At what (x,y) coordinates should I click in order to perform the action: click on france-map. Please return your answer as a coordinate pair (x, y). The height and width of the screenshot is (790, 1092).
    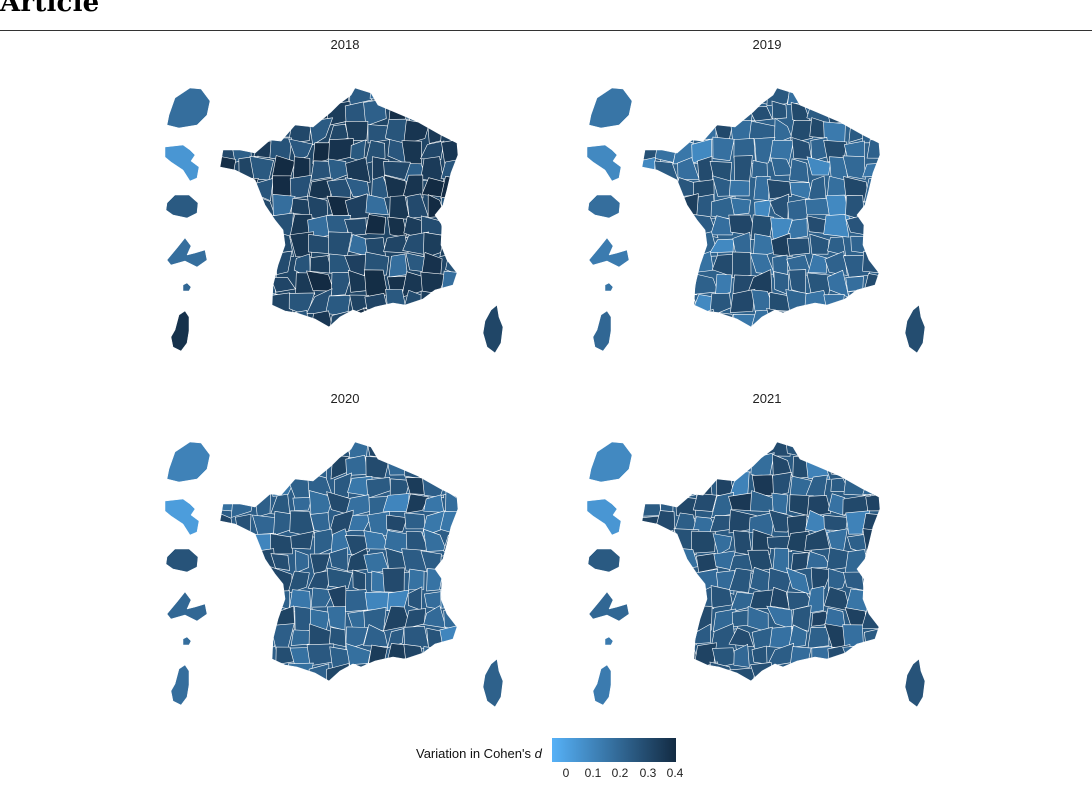
    Looking at the image, I should click on (756, 574).